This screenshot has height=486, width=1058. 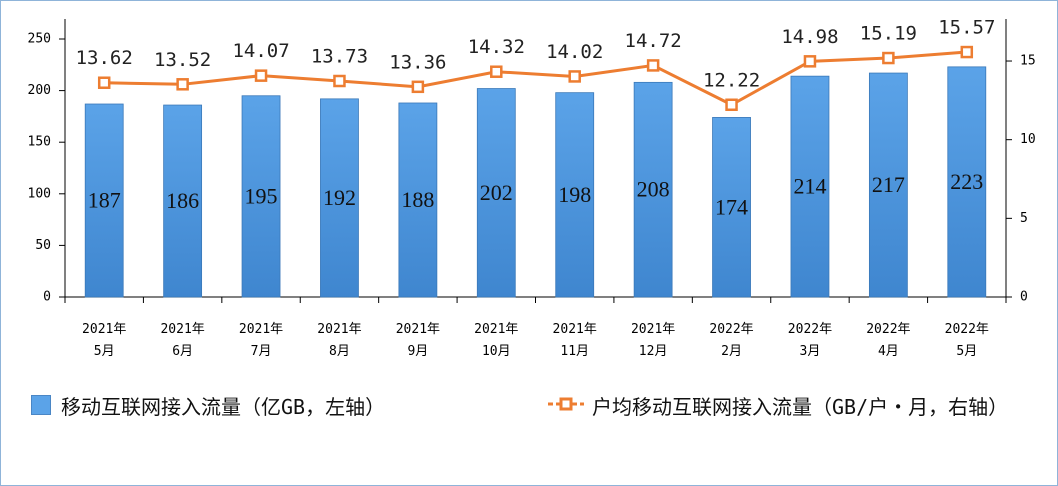 What do you see at coordinates (888, 34) in the screenshot?
I see `line-value-label: 15.19` at bounding box center [888, 34].